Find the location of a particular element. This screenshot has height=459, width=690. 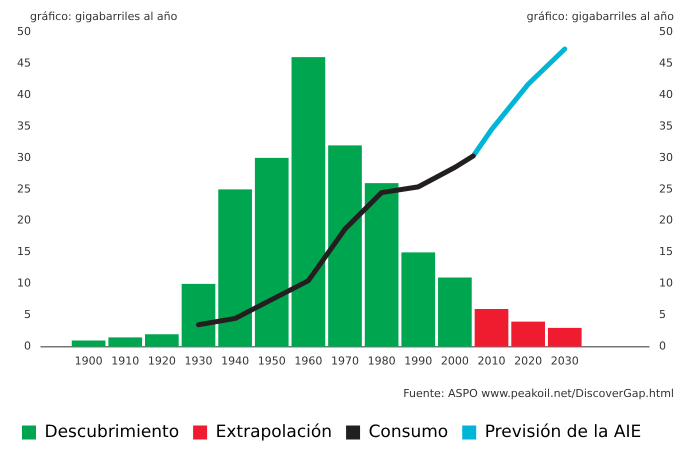

legend-label: Extrapolación is located at coordinates (274, 432).